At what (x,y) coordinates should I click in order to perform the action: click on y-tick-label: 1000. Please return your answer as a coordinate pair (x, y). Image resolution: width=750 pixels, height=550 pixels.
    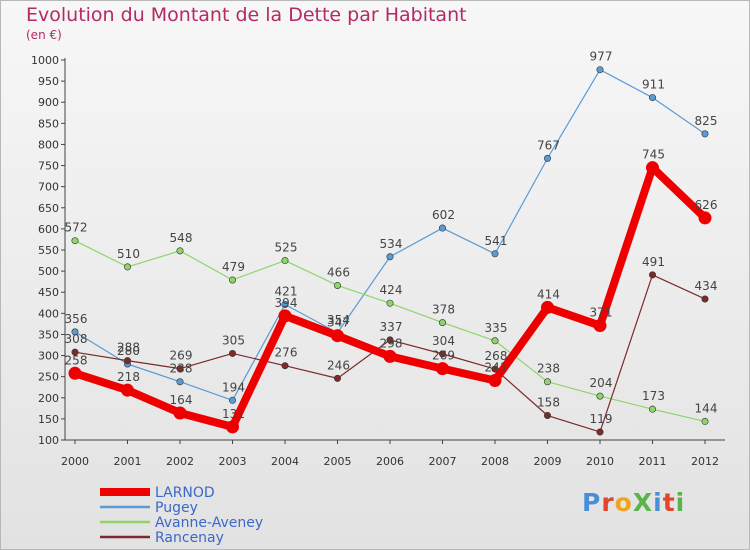
    Looking at the image, I should click on (45, 60).